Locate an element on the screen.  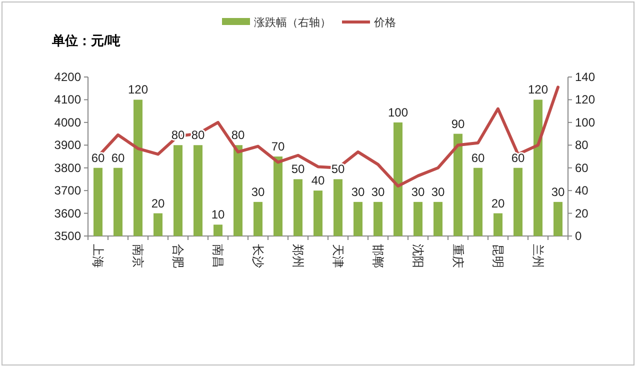
x-tick-label: 南昌 is located at coordinates (218, 256).